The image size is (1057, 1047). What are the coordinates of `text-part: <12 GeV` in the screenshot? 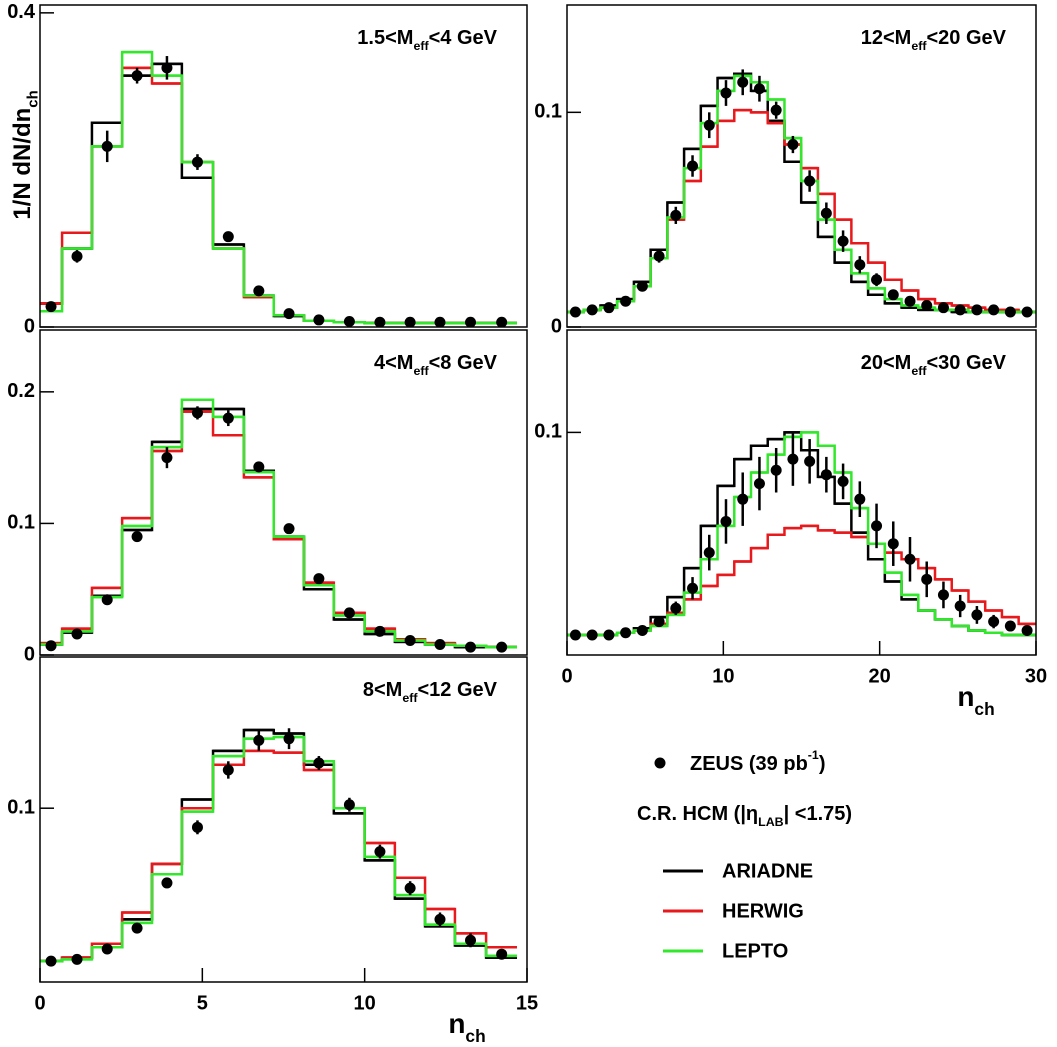 It's located at (457, 690).